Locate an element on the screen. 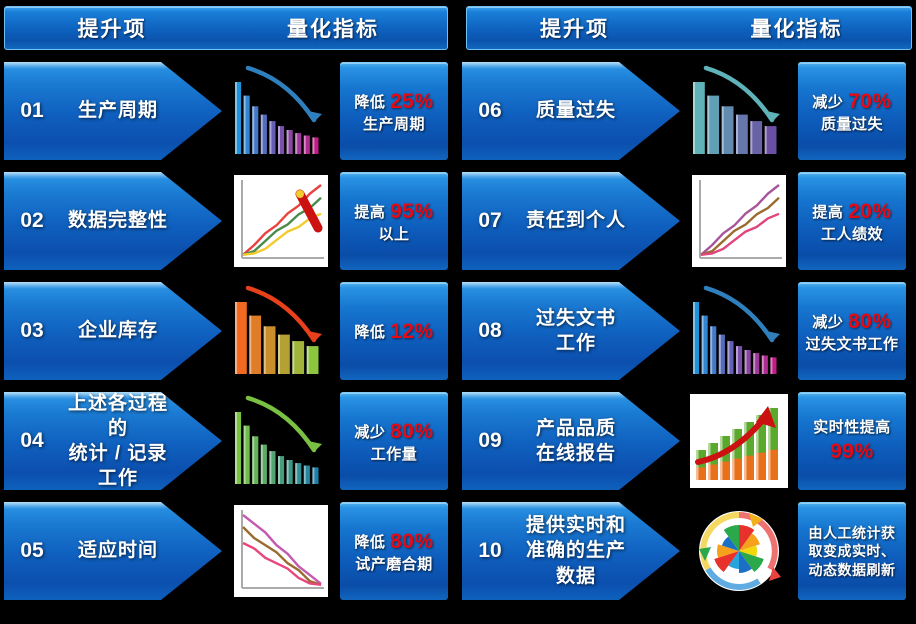 Image resolution: width=916 pixels, height=624 pixels. metric-text: 由人工统计获 is located at coordinates (852, 533).